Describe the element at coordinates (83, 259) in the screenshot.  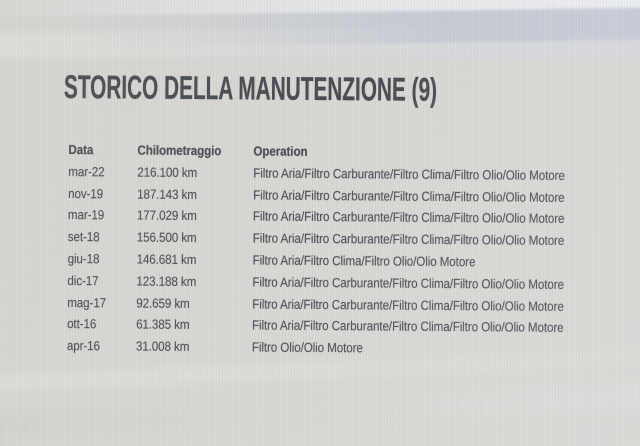
I see `date-cell: giu-18` at that location.